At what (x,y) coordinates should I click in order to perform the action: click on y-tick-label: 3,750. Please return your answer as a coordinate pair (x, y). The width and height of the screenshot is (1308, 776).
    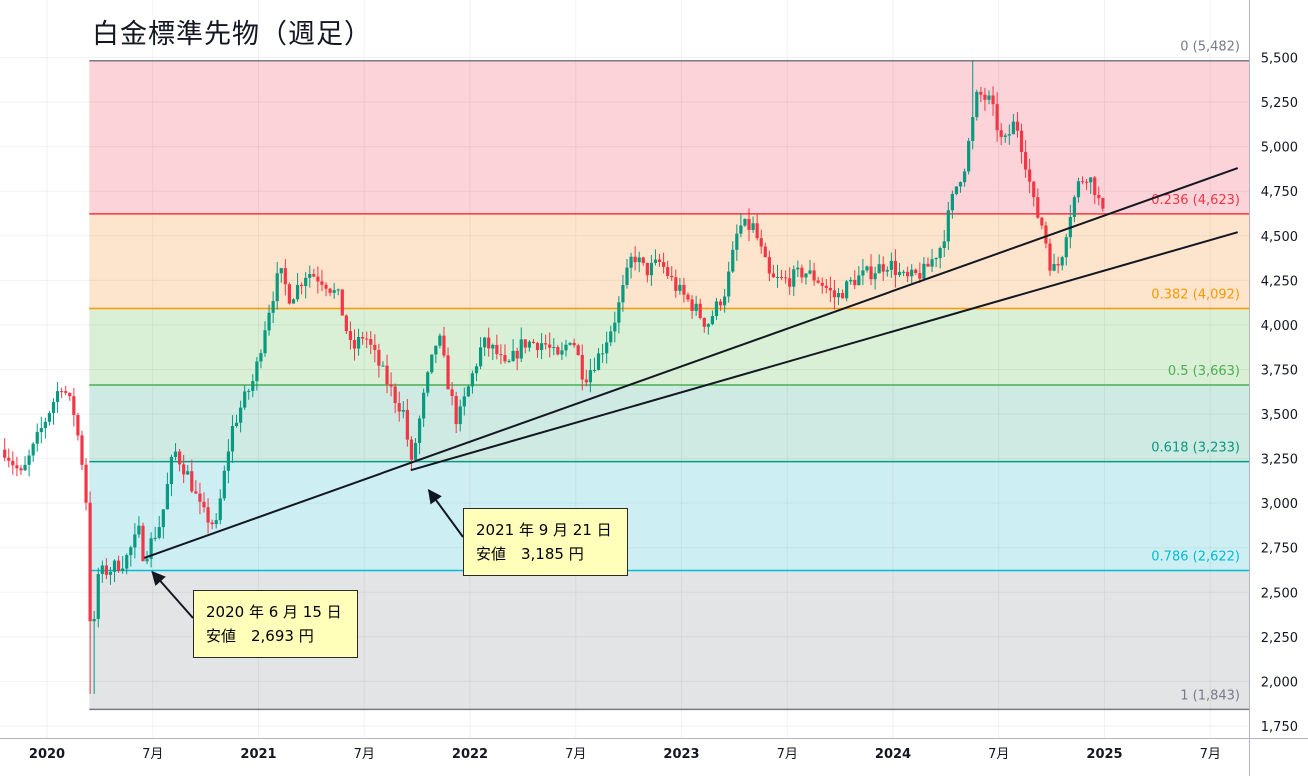
    Looking at the image, I should click on (1279, 370).